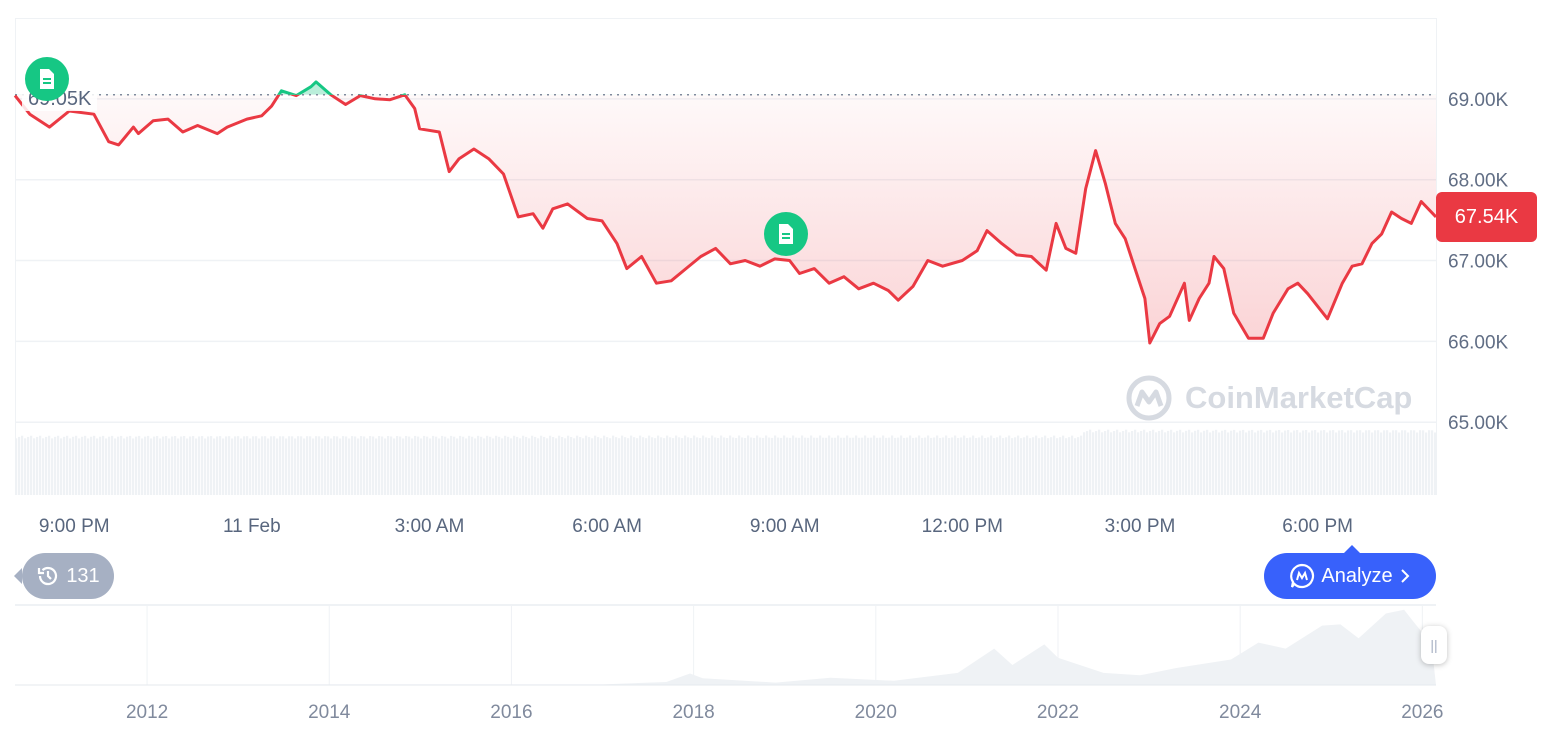  What do you see at coordinates (1434, 645) in the screenshot?
I see `navigator-handle: ||` at bounding box center [1434, 645].